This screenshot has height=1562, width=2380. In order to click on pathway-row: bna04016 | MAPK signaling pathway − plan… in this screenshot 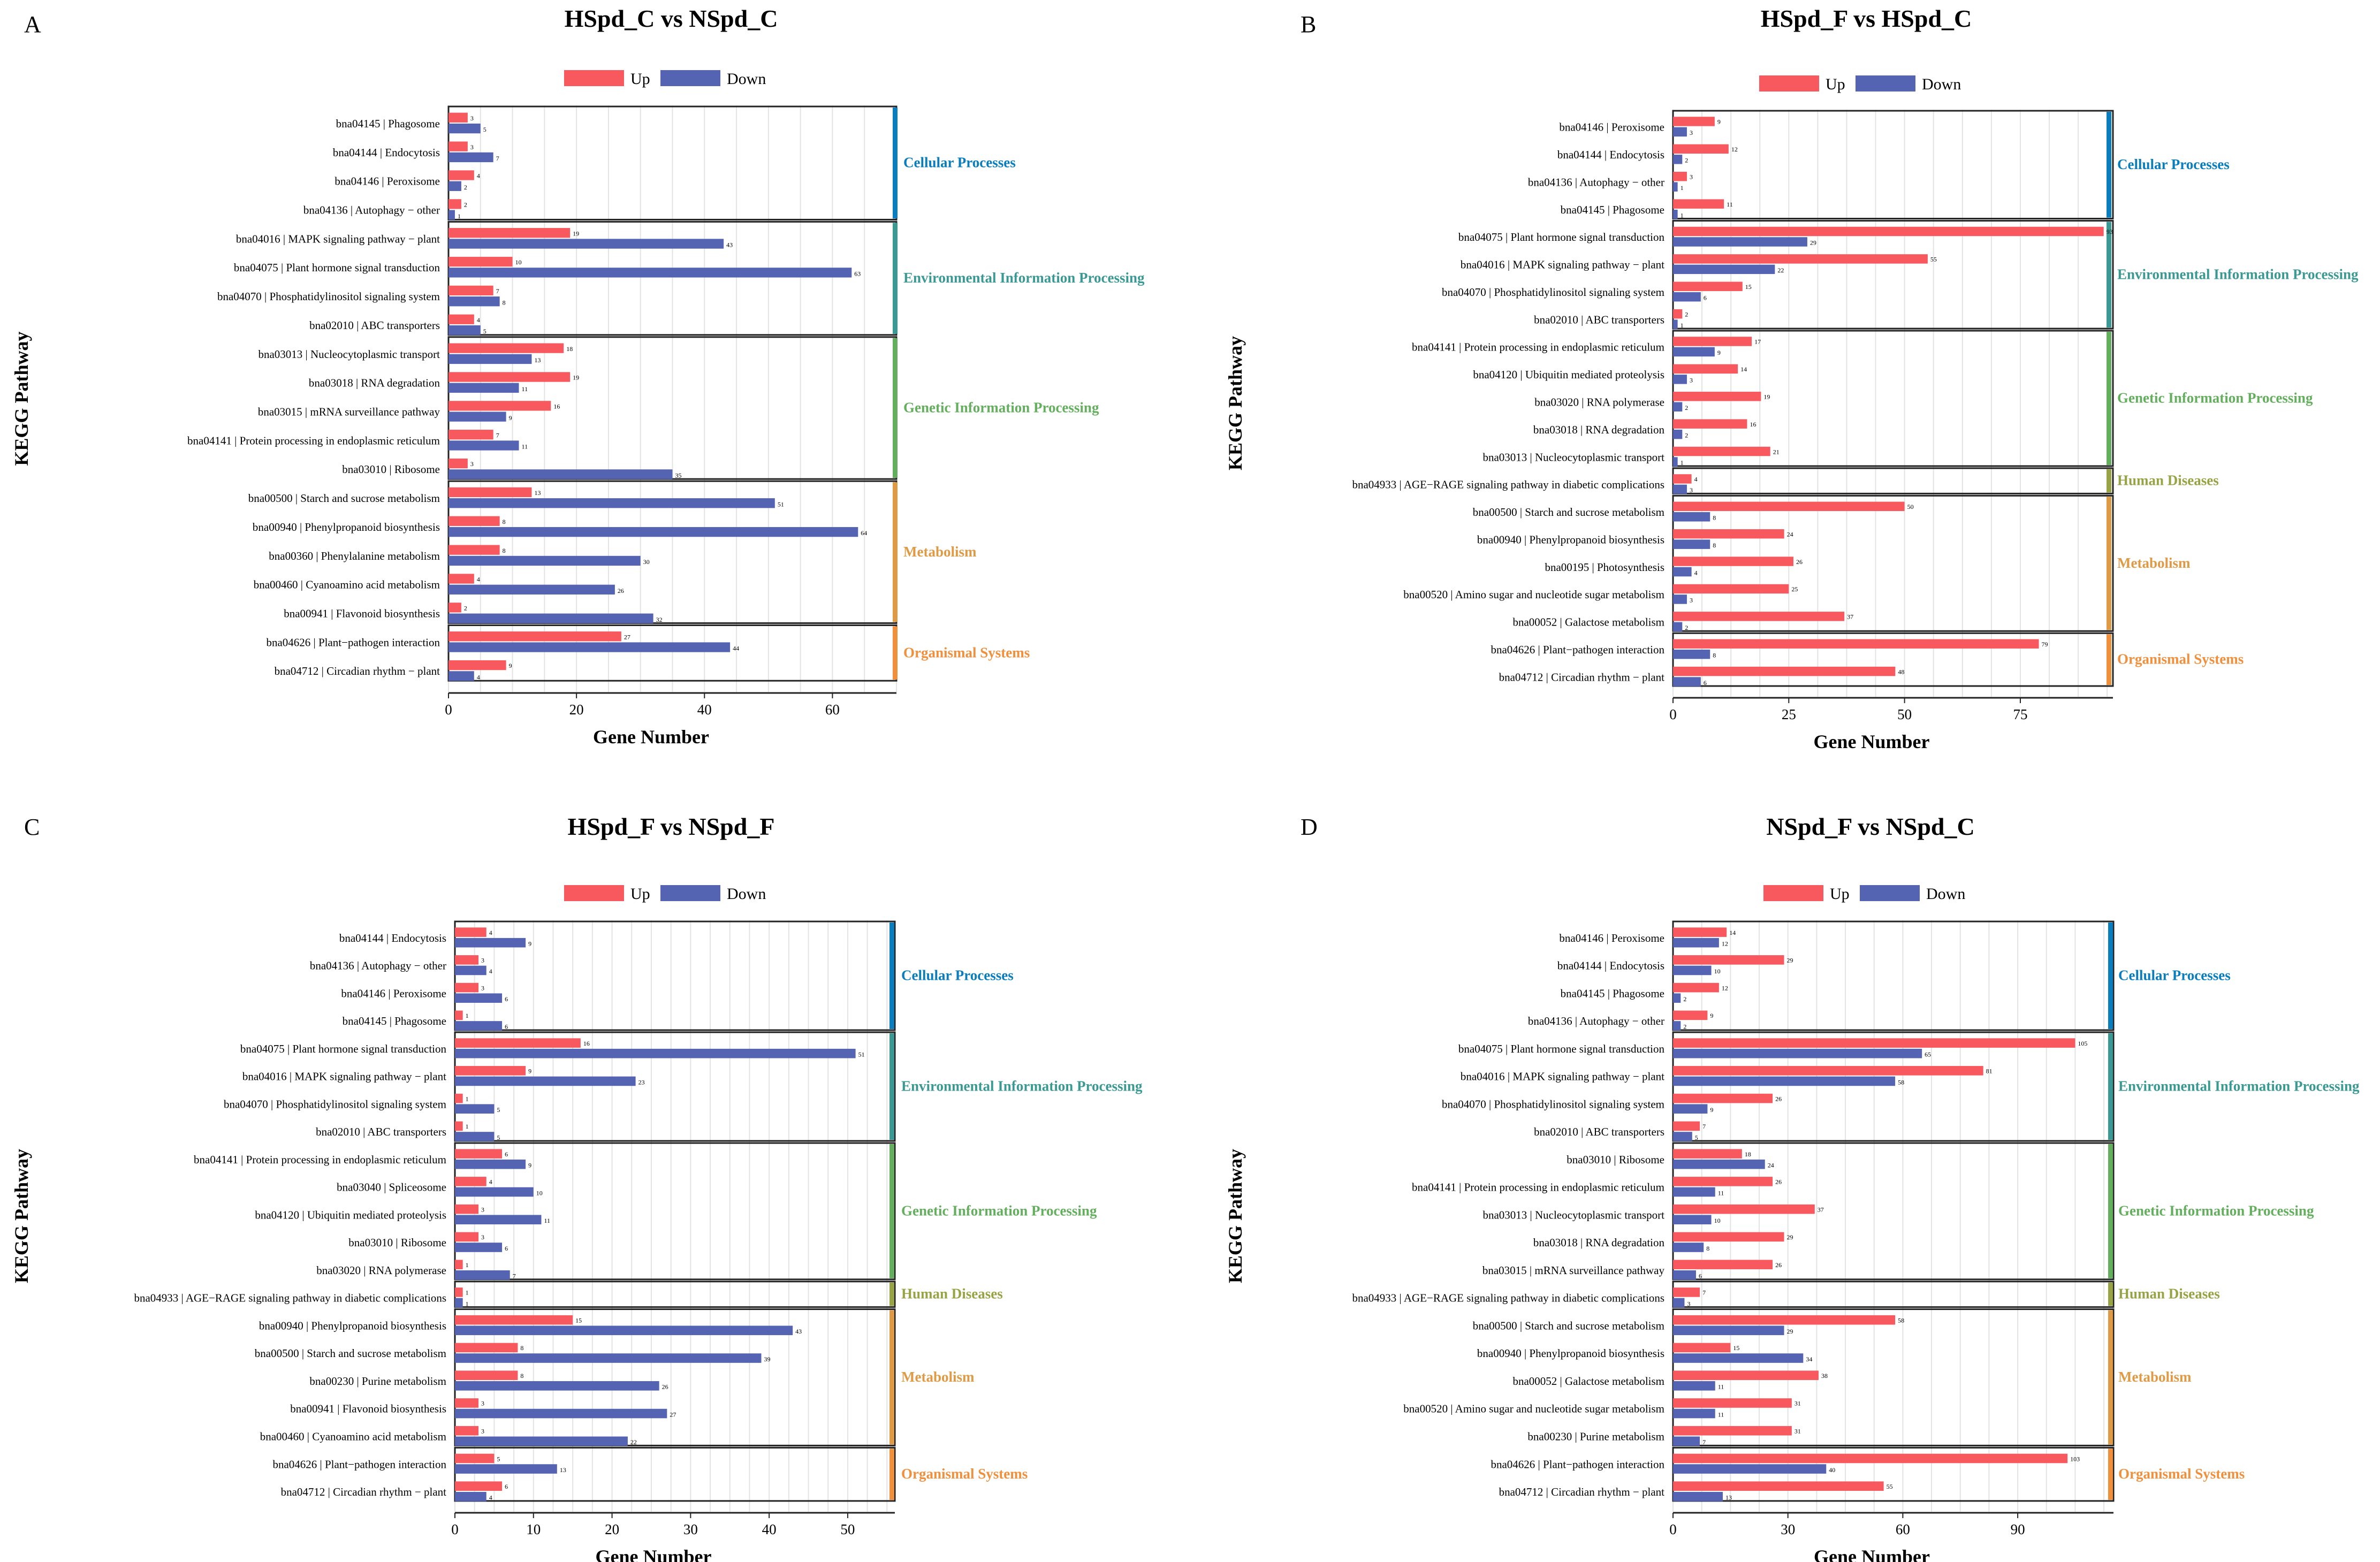, I will do `click(484, 238)`.